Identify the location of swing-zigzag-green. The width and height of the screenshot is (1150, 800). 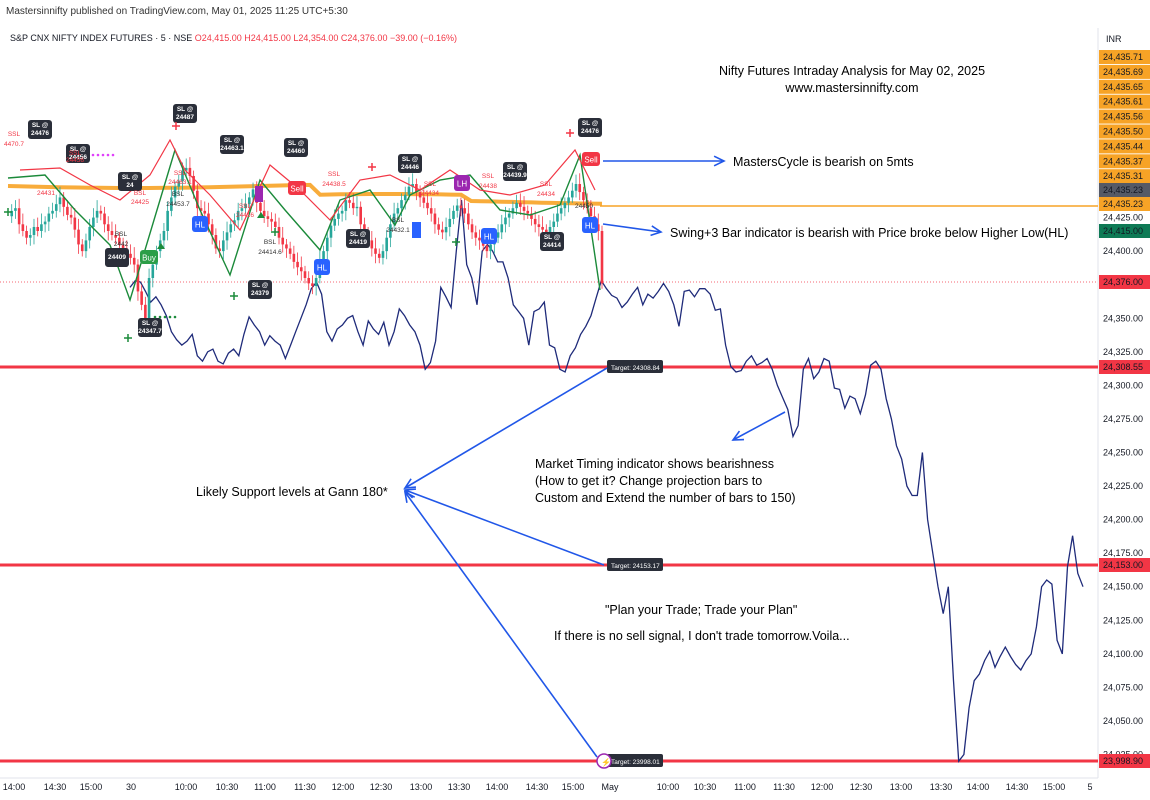
(304, 225).